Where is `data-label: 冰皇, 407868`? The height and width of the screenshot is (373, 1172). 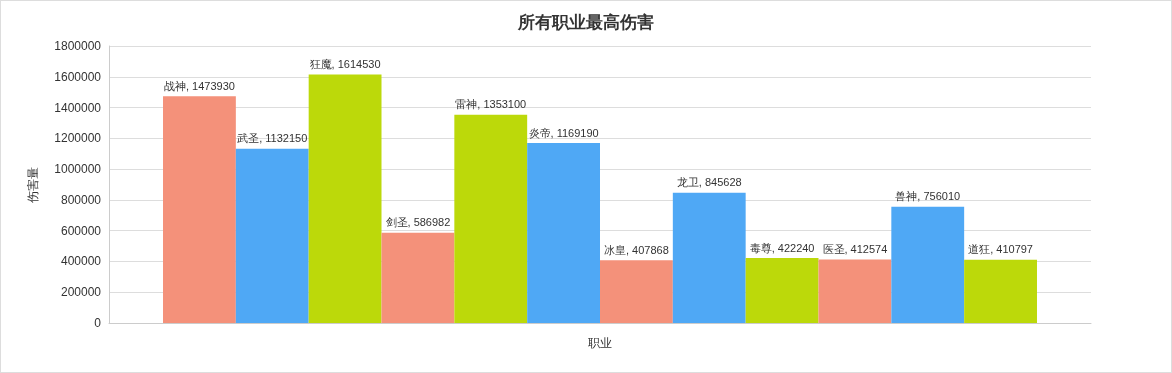
data-label: 冰皇, 407868 is located at coordinates (636, 249).